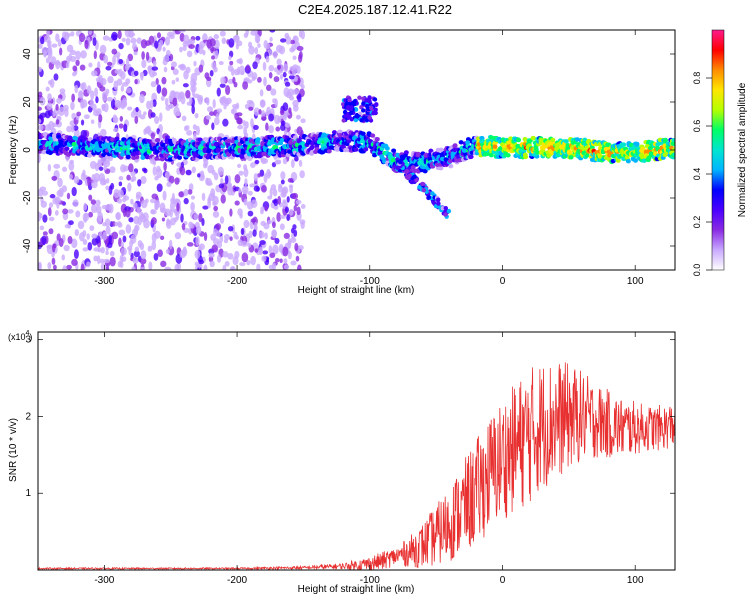 This screenshot has width=750, height=600. I want to click on colorbar-gradient, so click(718, 150).